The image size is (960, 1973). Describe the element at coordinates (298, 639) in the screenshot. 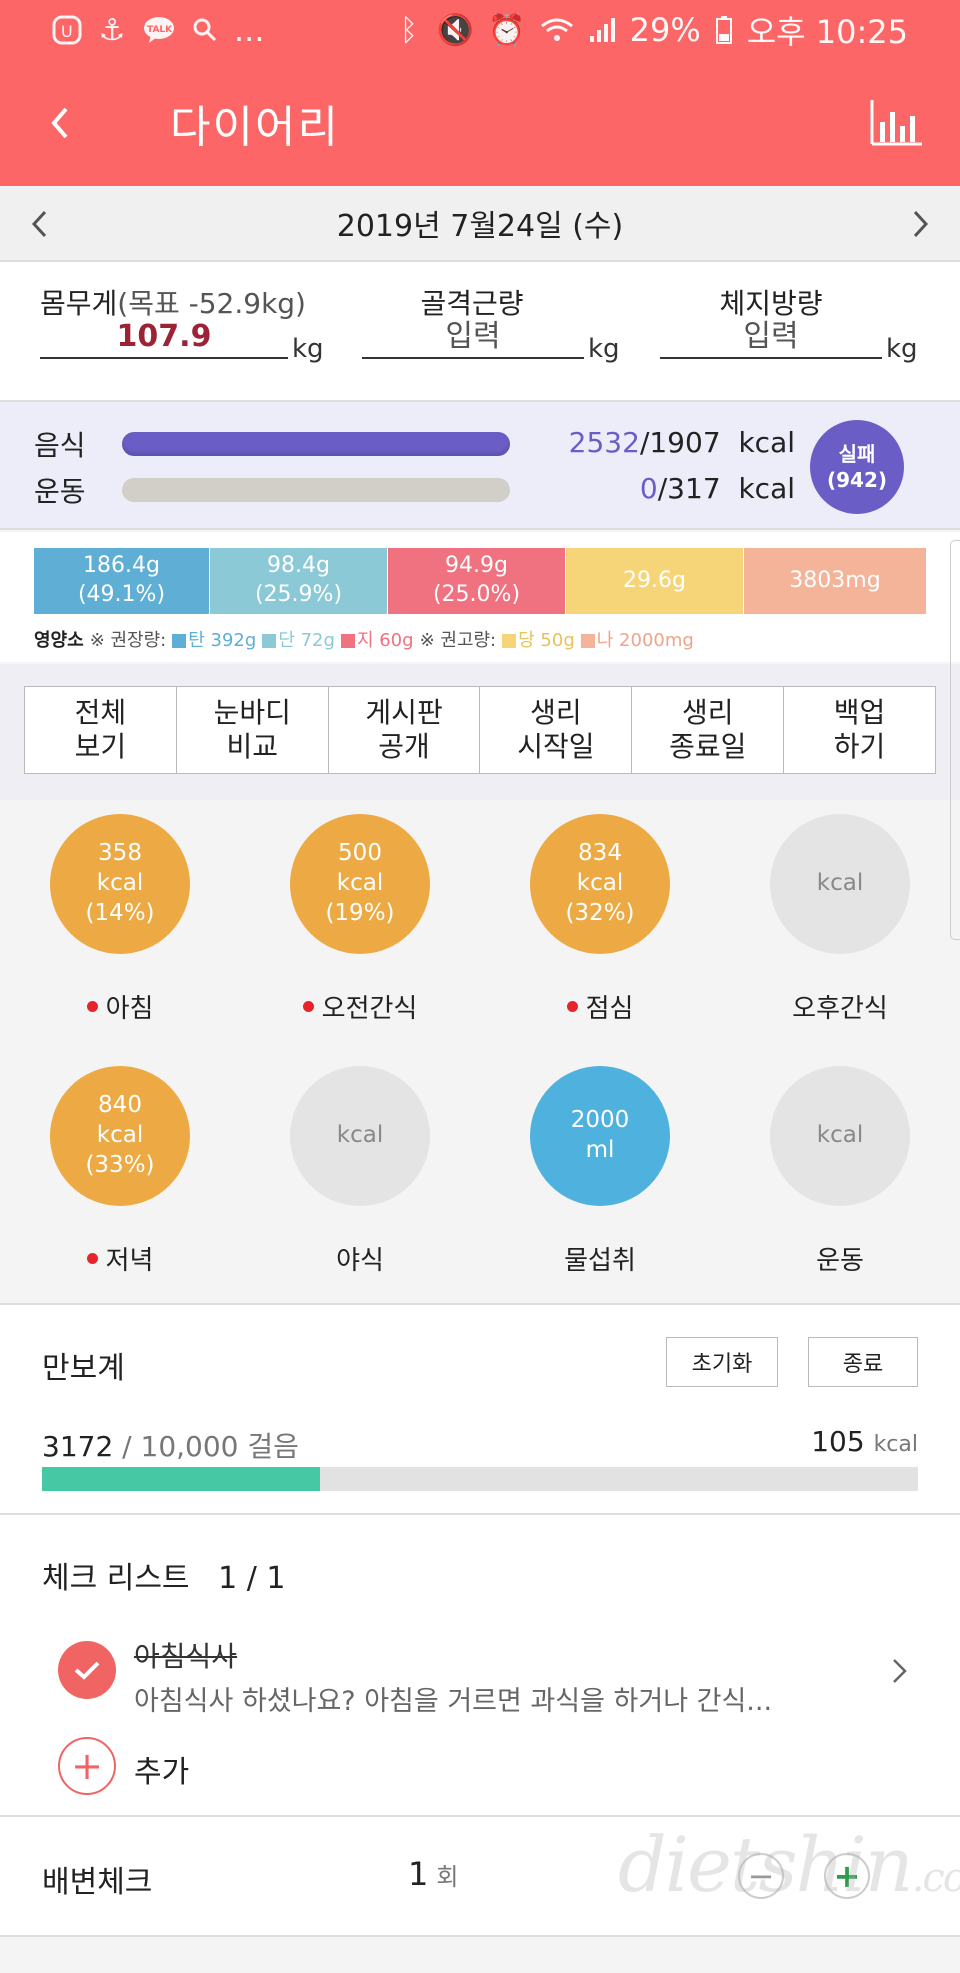

I see `legend-protein: 단 72g` at that location.